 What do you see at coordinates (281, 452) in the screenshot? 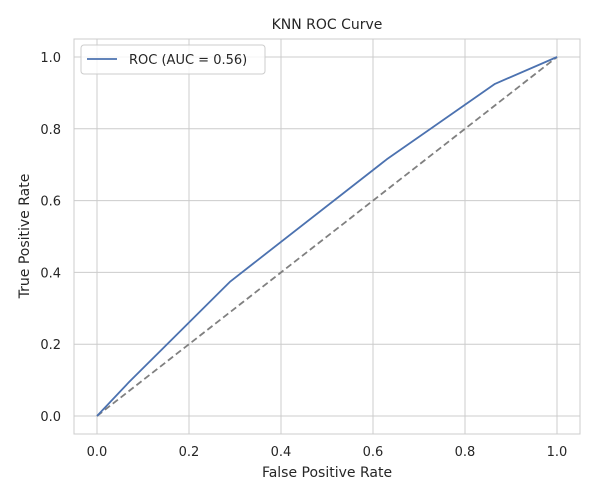
I see `x-tick-label: 0.4` at bounding box center [281, 452].